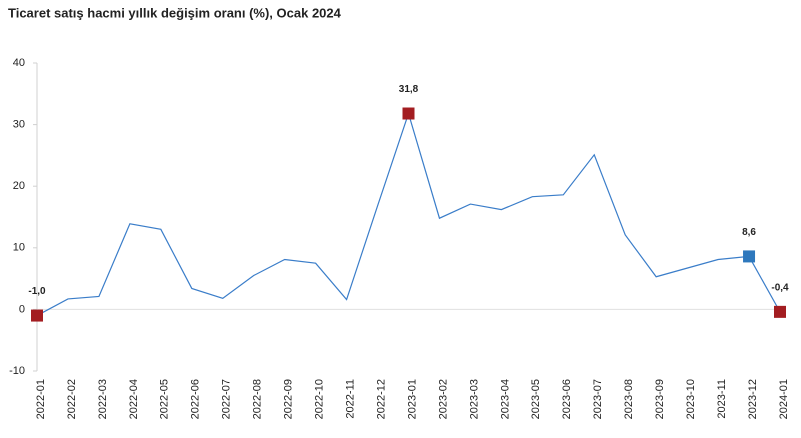  I want to click on x-tick-label: 2023-06, so click(567, 399).